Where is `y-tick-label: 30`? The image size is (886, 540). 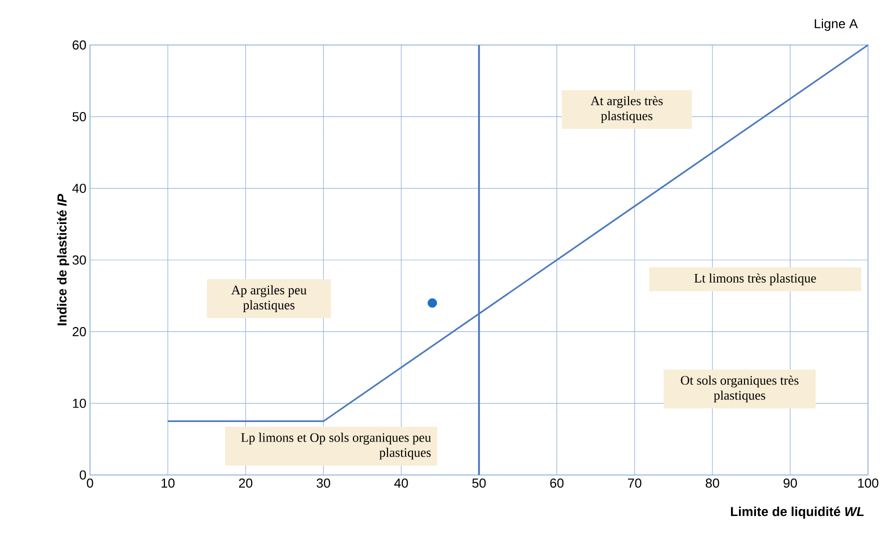 y-tick-label: 30 is located at coordinates (79, 260).